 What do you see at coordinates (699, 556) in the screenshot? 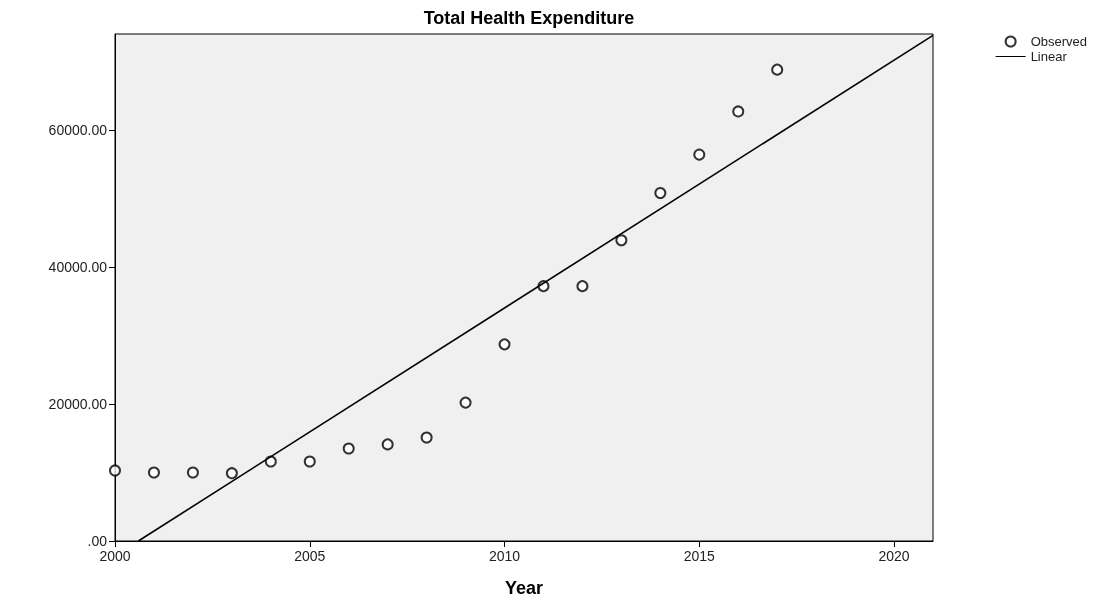
I see `x-tick-label: 2015` at bounding box center [699, 556].